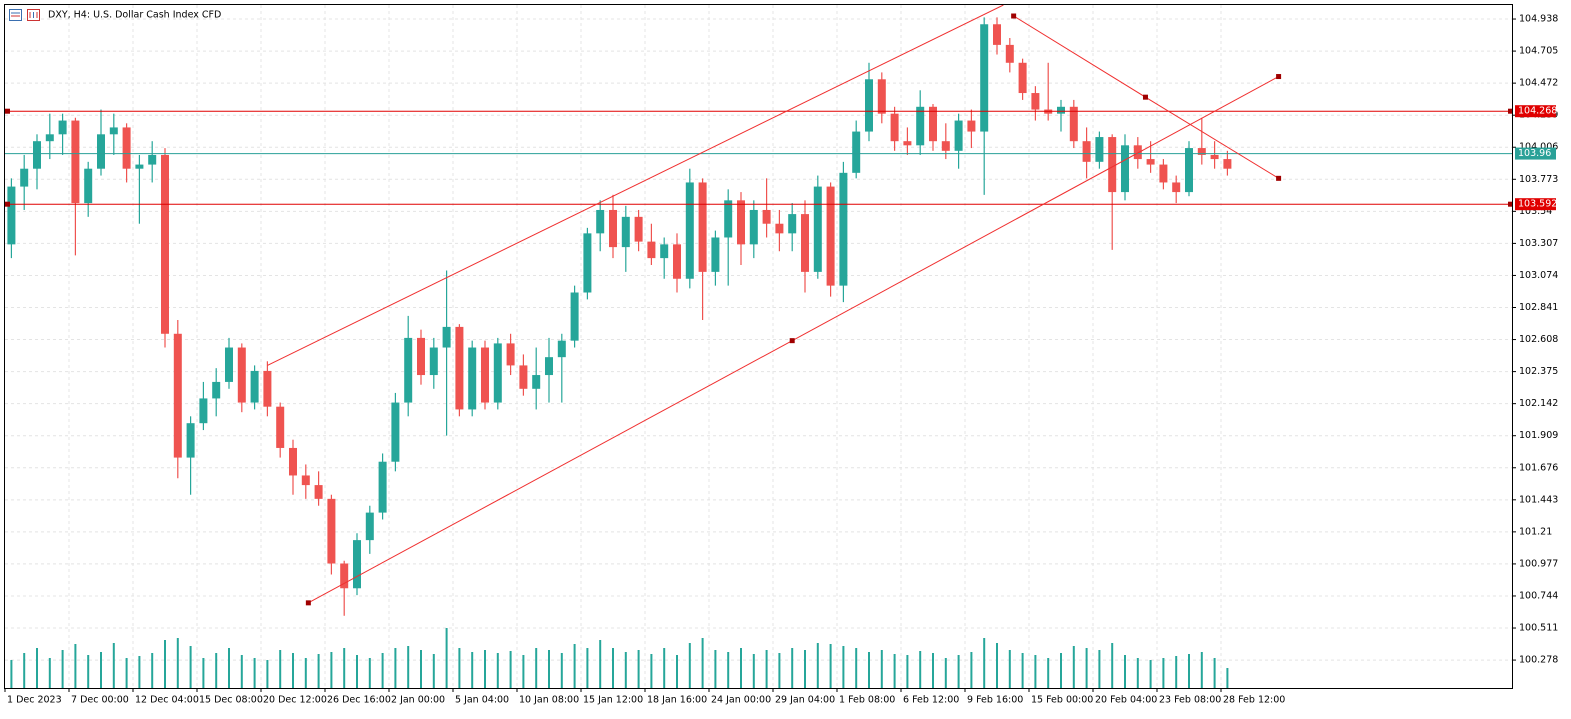 This screenshot has height=719, width=1571. What do you see at coordinates (1538, 147) in the screenshot?
I see `y-tick-label: 104.006` at bounding box center [1538, 147].